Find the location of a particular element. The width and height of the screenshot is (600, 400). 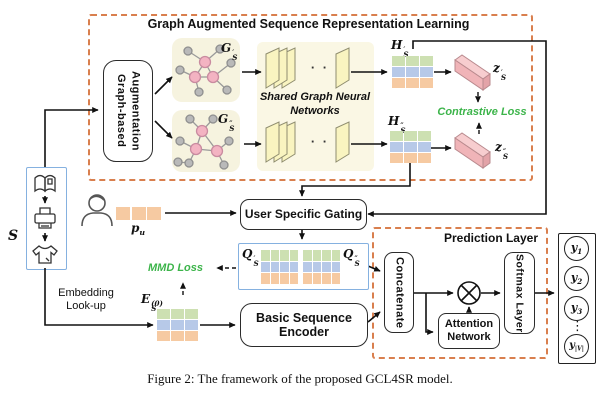

concatenate-box: Concatenate is located at coordinates (399, 292).